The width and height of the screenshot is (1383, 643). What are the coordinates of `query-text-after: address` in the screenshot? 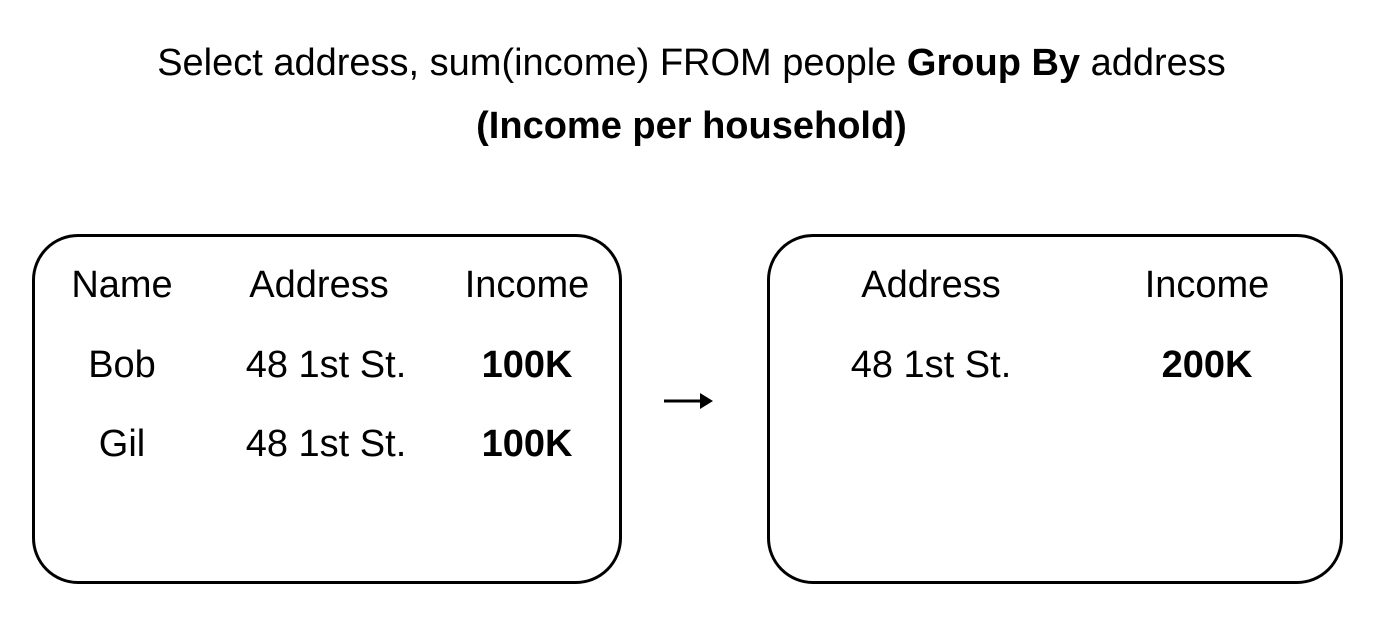 It's located at (1153, 63).